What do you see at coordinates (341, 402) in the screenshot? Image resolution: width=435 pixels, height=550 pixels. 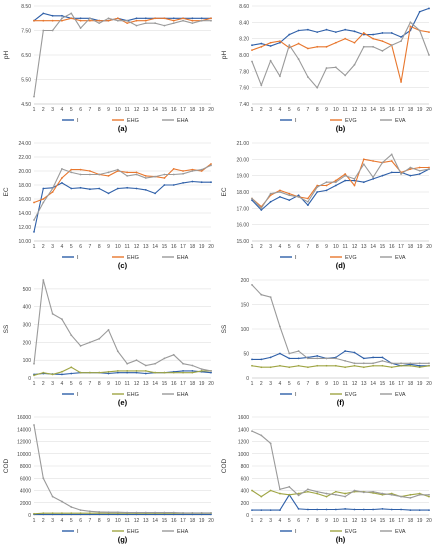 I see `panel-label: (f)` at bounding box center [341, 402].